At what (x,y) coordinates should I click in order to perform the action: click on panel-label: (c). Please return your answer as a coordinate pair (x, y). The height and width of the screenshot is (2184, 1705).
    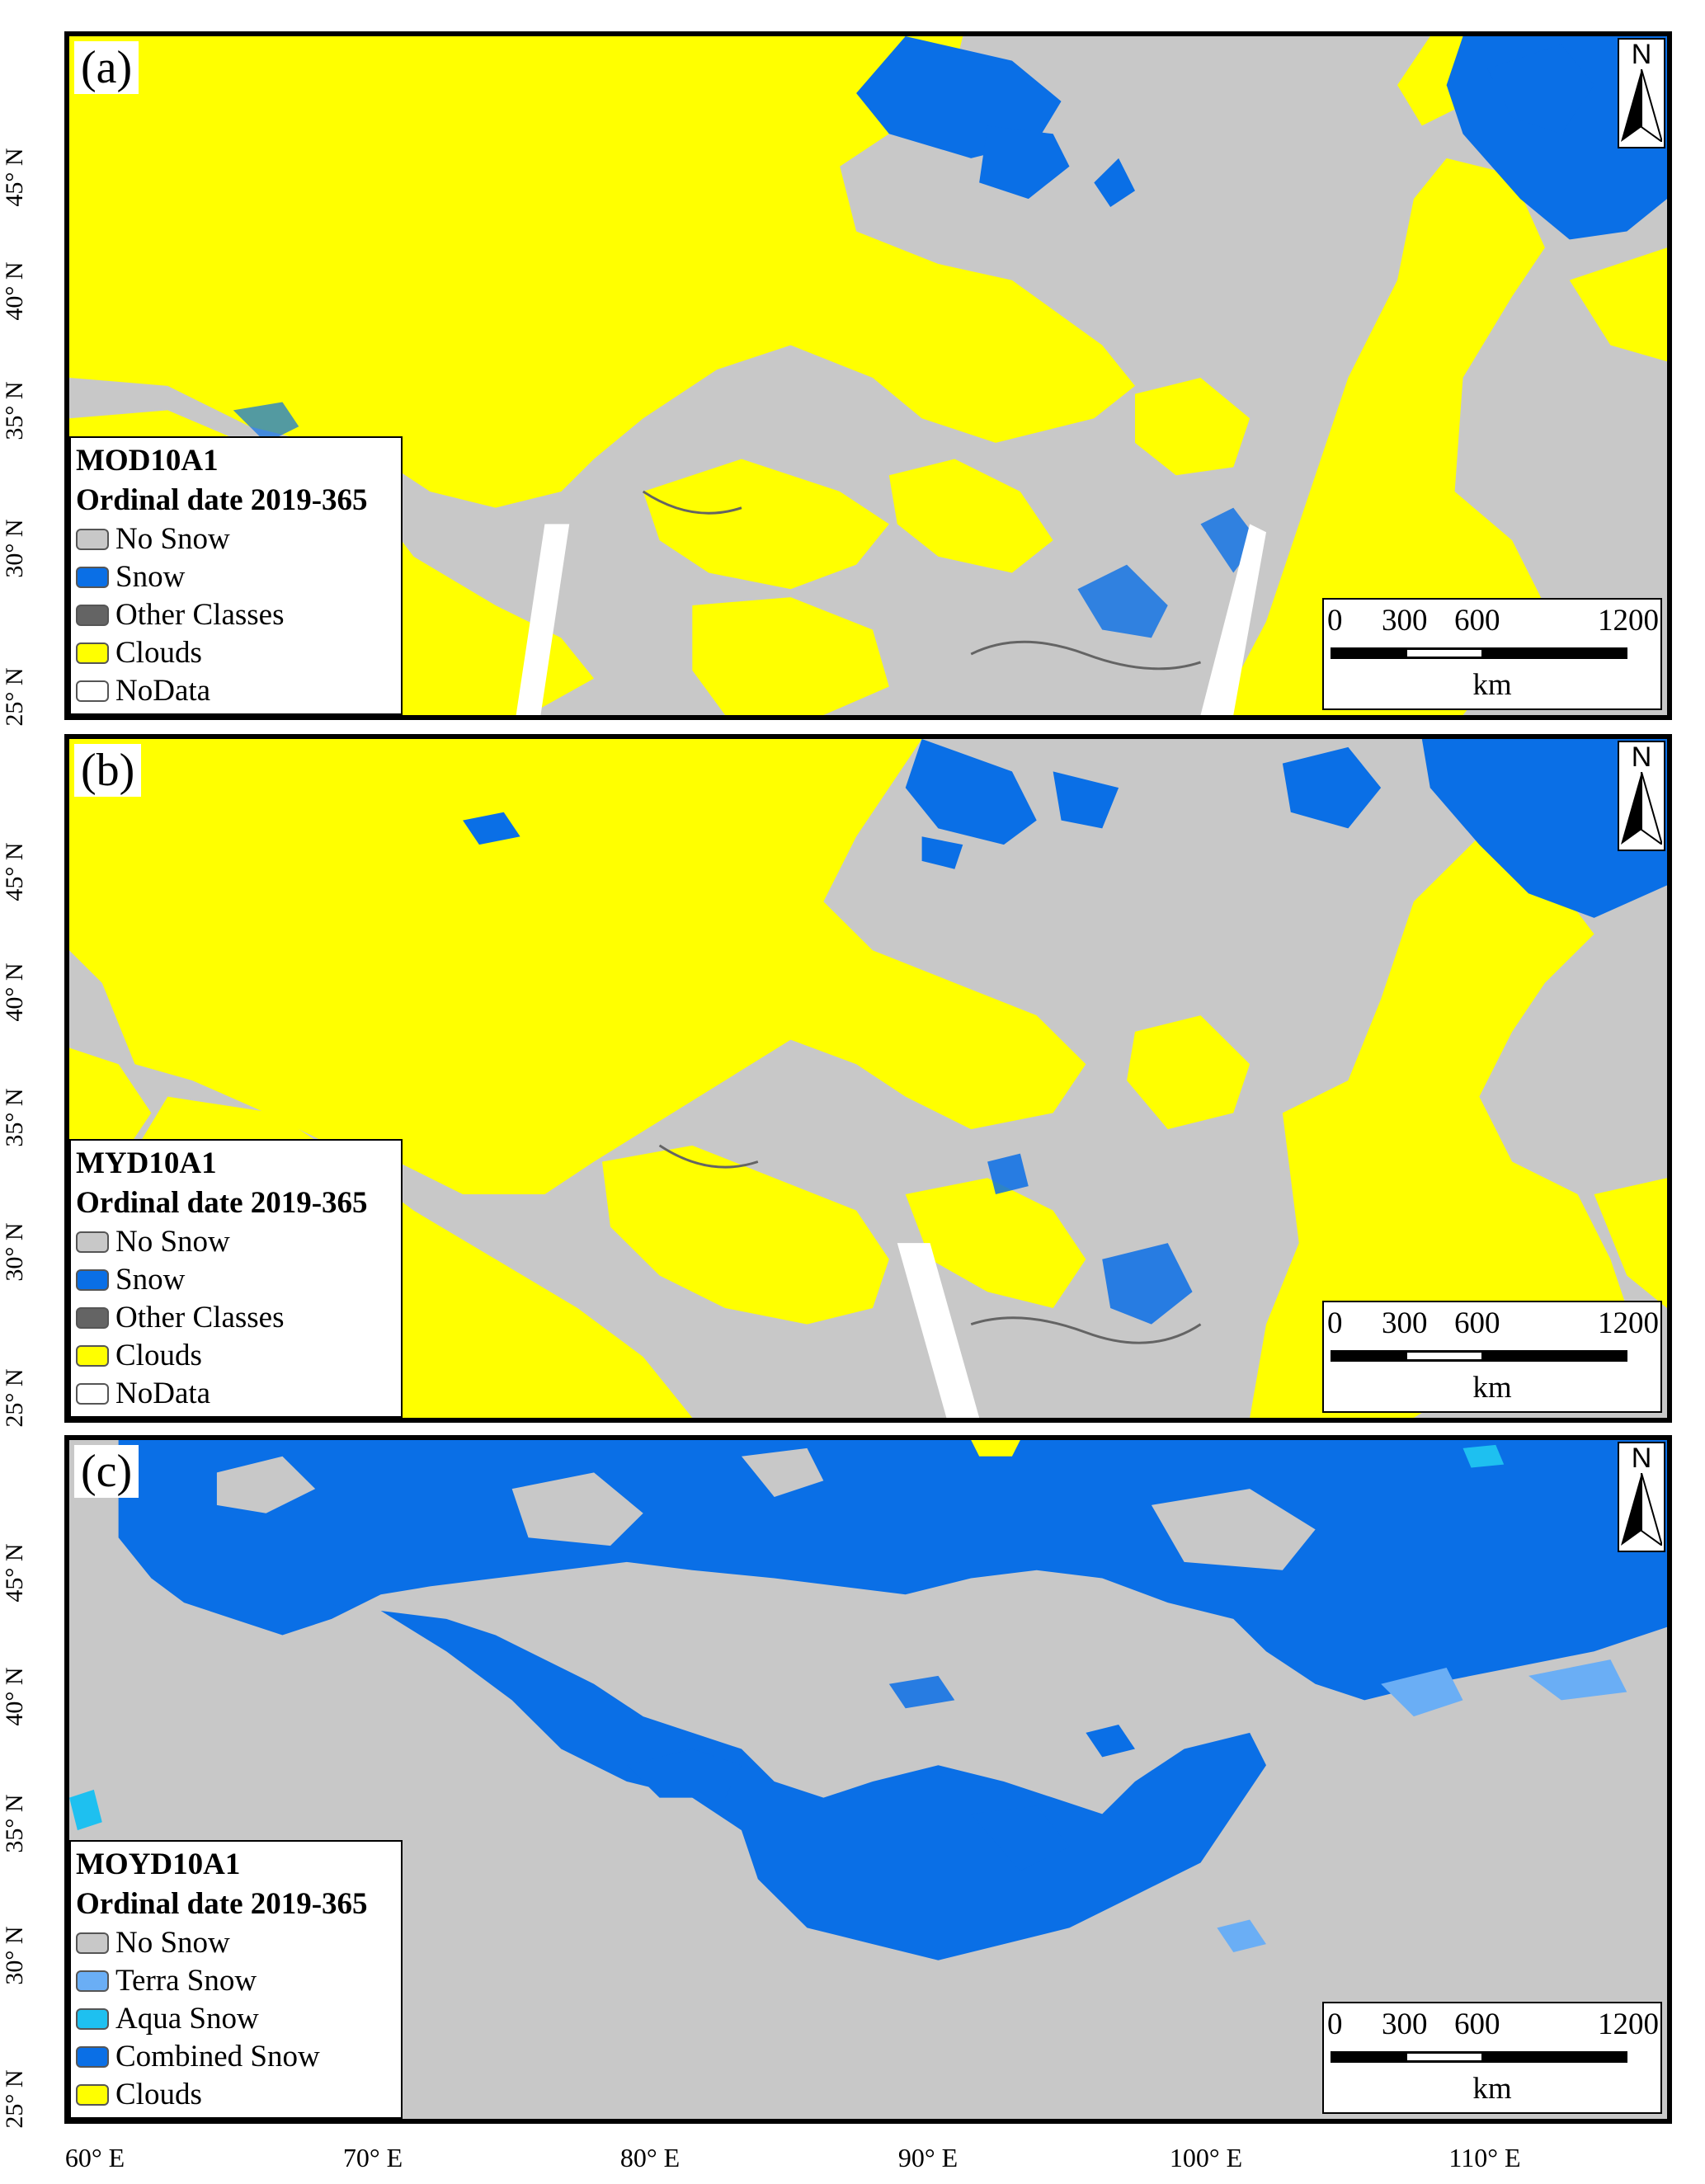
    Looking at the image, I should click on (107, 1471).